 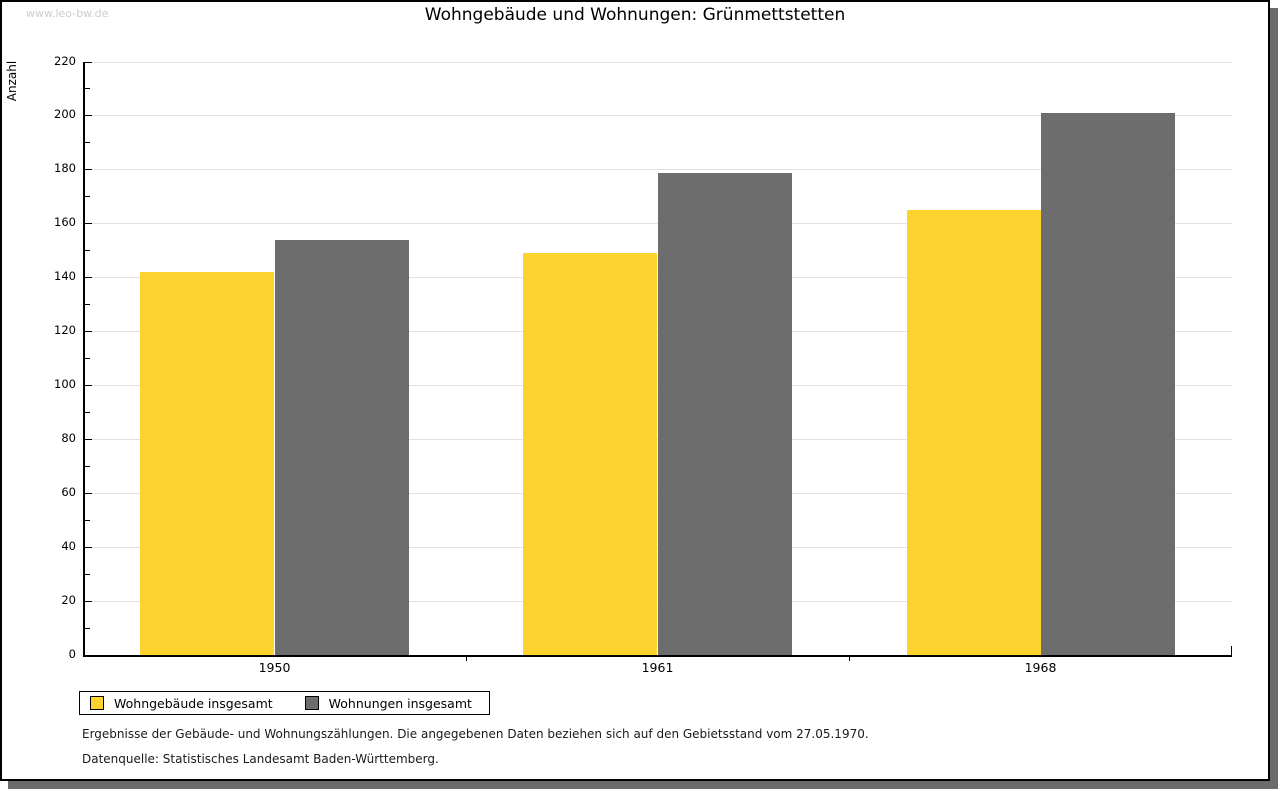 I want to click on y-axis-label: Anzahl, so click(x=12, y=81).